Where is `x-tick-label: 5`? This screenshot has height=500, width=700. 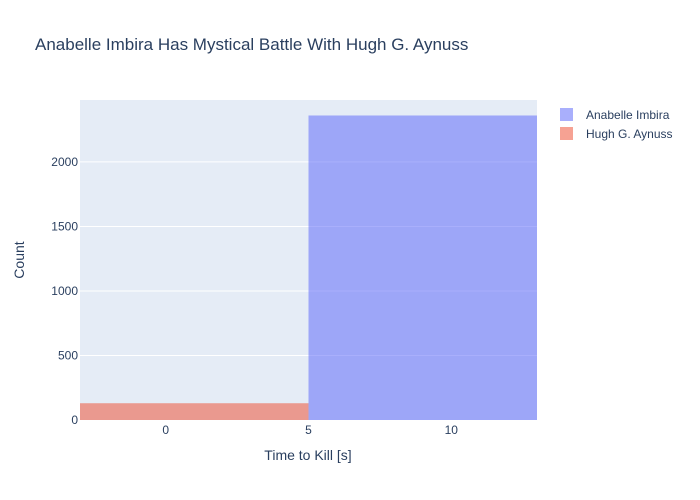 x-tick-label: 5 is located at coordinates (308, 430).